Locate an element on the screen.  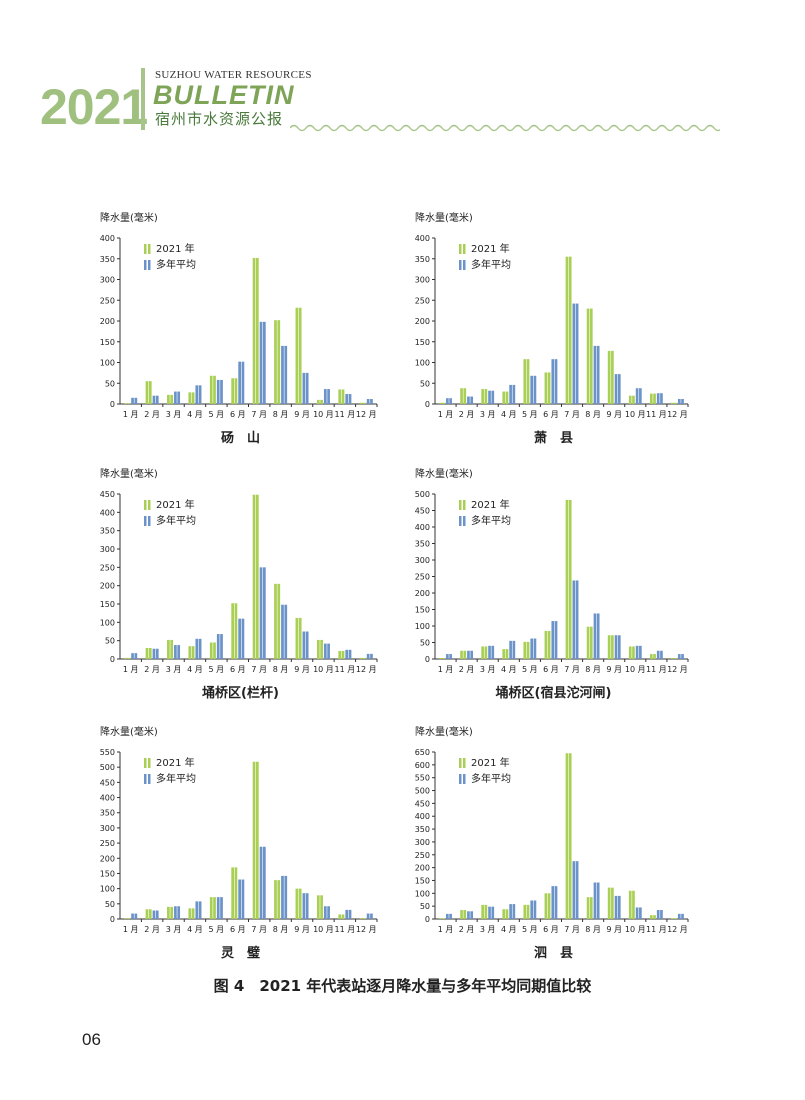
x-tick-label: 7 月 is located at coordinates (572, 414).